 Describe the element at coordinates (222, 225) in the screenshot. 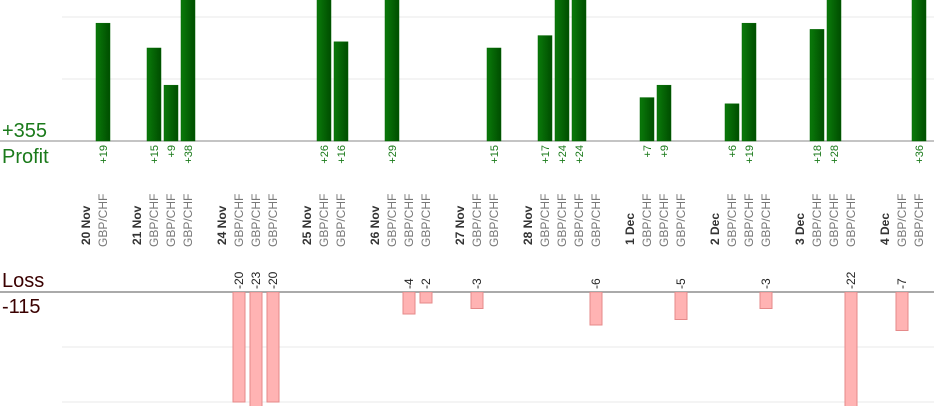

I see `date-label: 24 Nov` at that location.